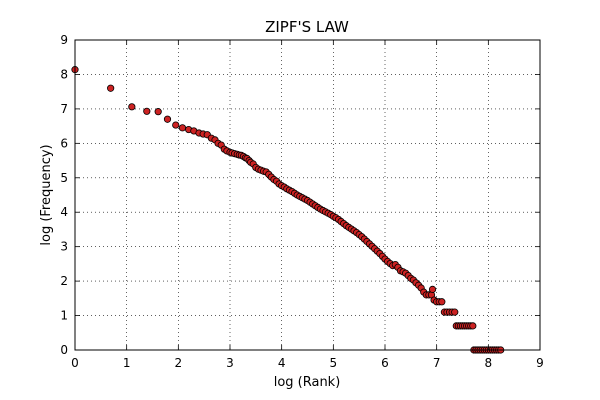 The width and height of the screenshot is (600, 400). I want to click on x-axis-label: log (Rank), so click(307, 382).